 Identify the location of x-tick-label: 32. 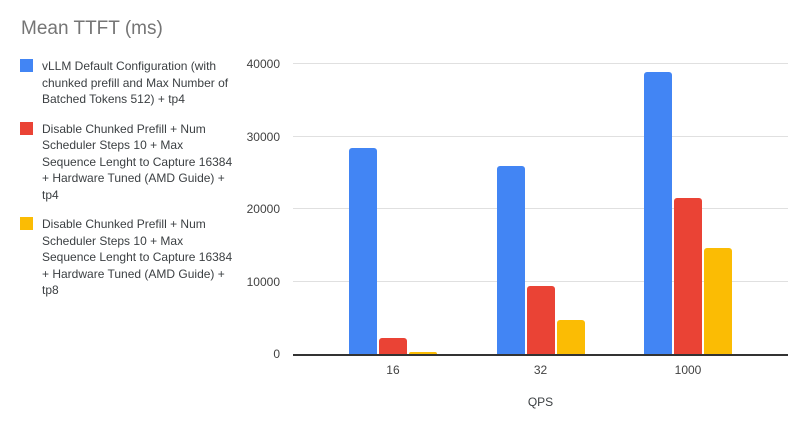
(540, 370).